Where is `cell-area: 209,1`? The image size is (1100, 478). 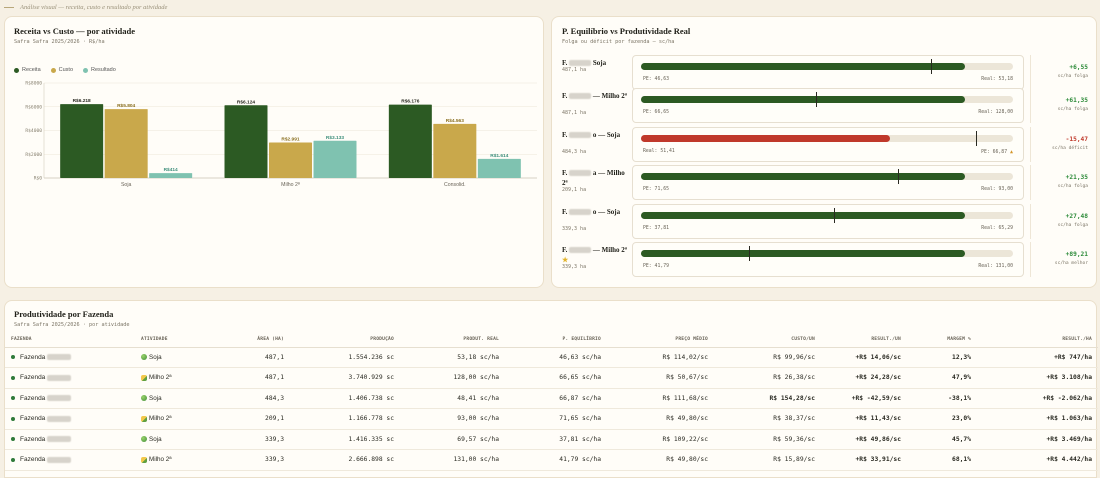 cell-area: 209,1 is located at coordinates (257, 419).